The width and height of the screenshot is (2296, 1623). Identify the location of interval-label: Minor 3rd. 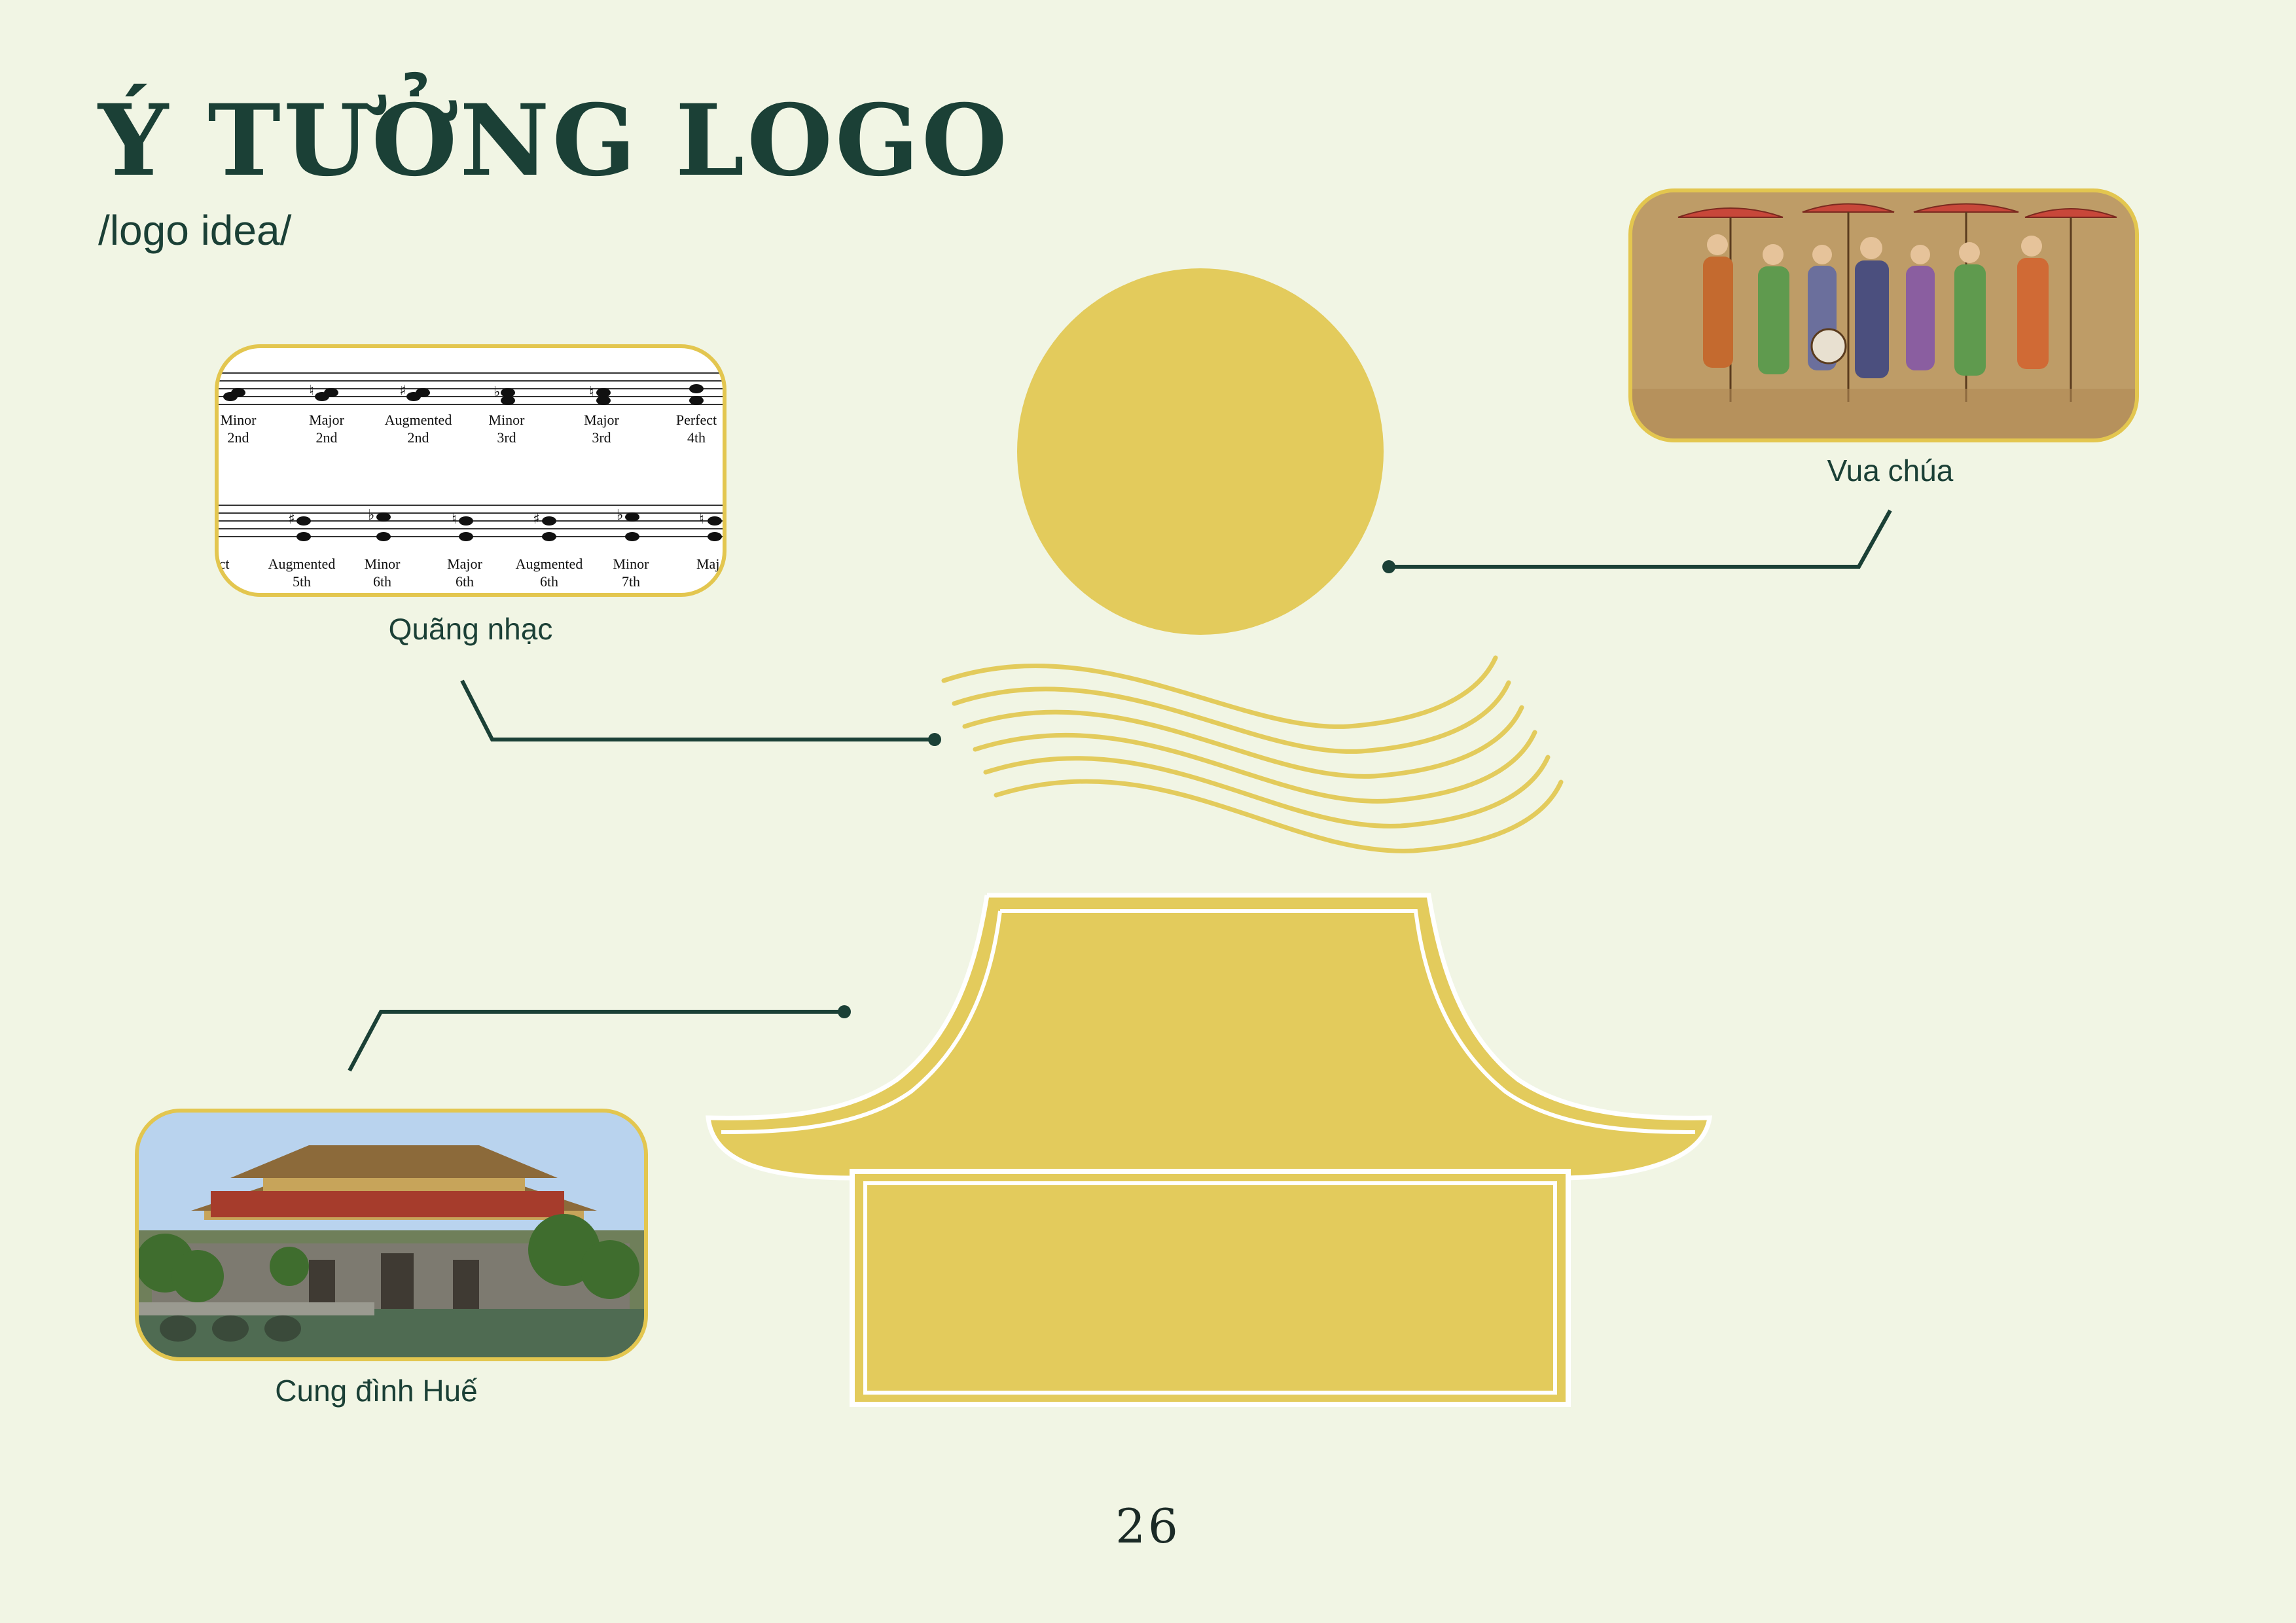
(506, 429).